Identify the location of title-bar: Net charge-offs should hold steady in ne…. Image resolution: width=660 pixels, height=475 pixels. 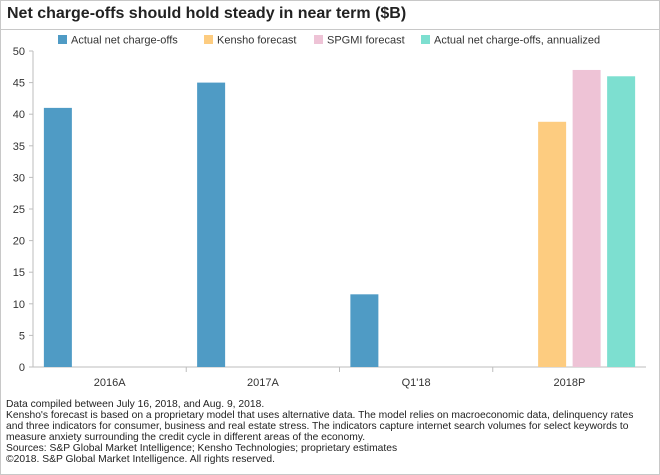
(330, 15).